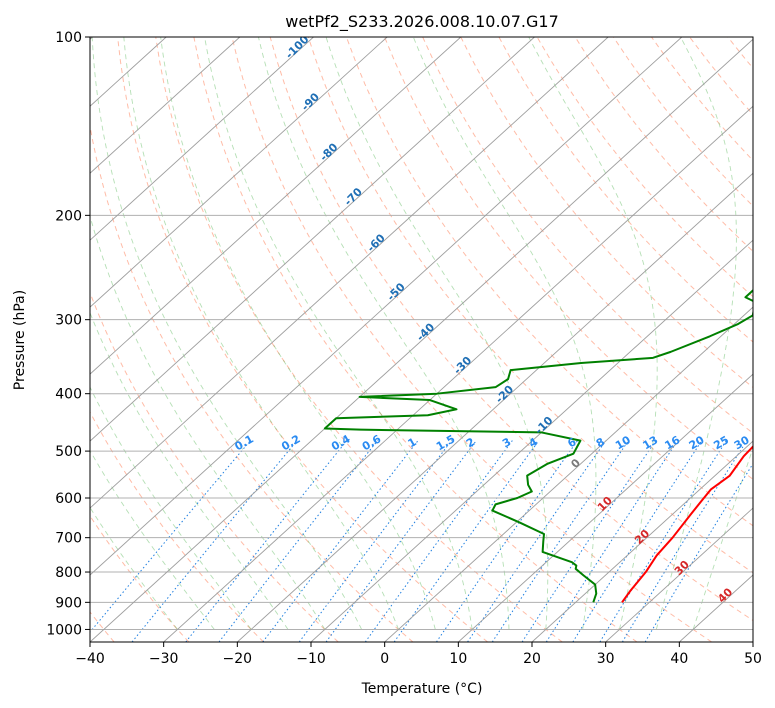 The width and height of the screenshot is (775, 708). Describe the element at coordinates (673, 442) in the screenshot. I see `mixing-ratio-label: 16` at that location.